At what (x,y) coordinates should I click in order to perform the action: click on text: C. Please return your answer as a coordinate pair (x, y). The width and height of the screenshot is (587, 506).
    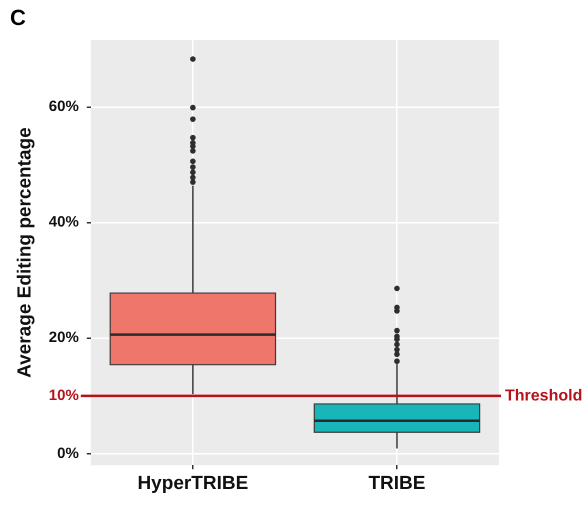
    Looking at the image, I should click on (18, 17).